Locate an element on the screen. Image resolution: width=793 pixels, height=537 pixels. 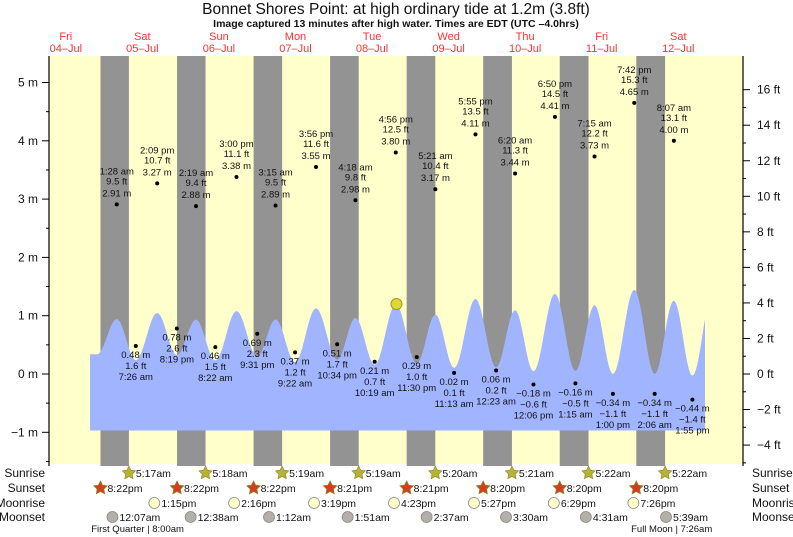
current-tide-marker is located at coordinates (396, 304).